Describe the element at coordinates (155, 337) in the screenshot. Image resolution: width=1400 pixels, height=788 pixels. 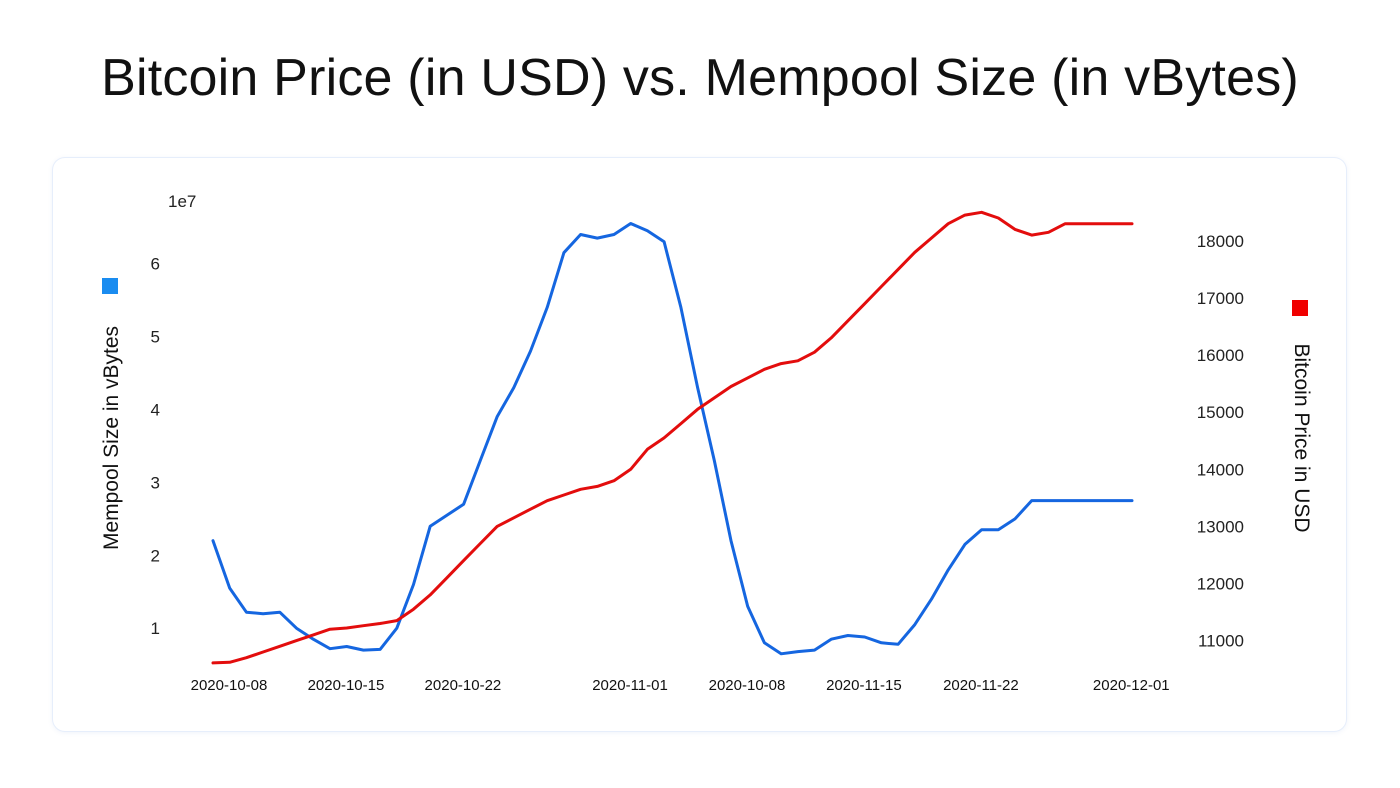
I see `y-left-tick-label: 5` at that location.